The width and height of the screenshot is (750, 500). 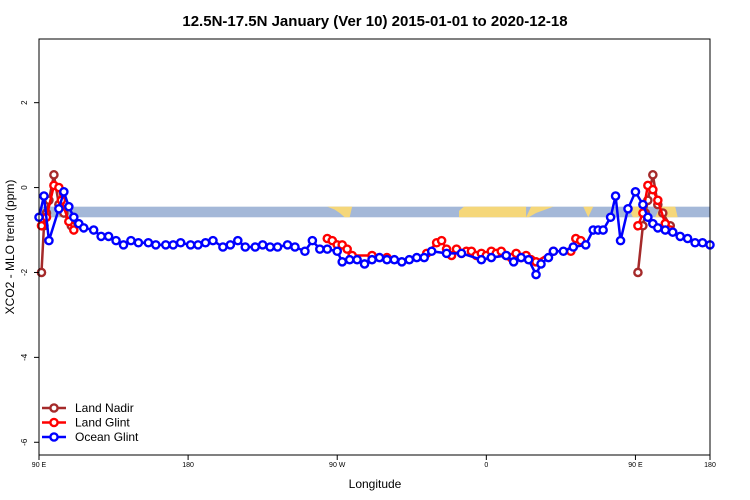 I want to click on x-tick-label-2: 90 W, so click(x=337, y=465).